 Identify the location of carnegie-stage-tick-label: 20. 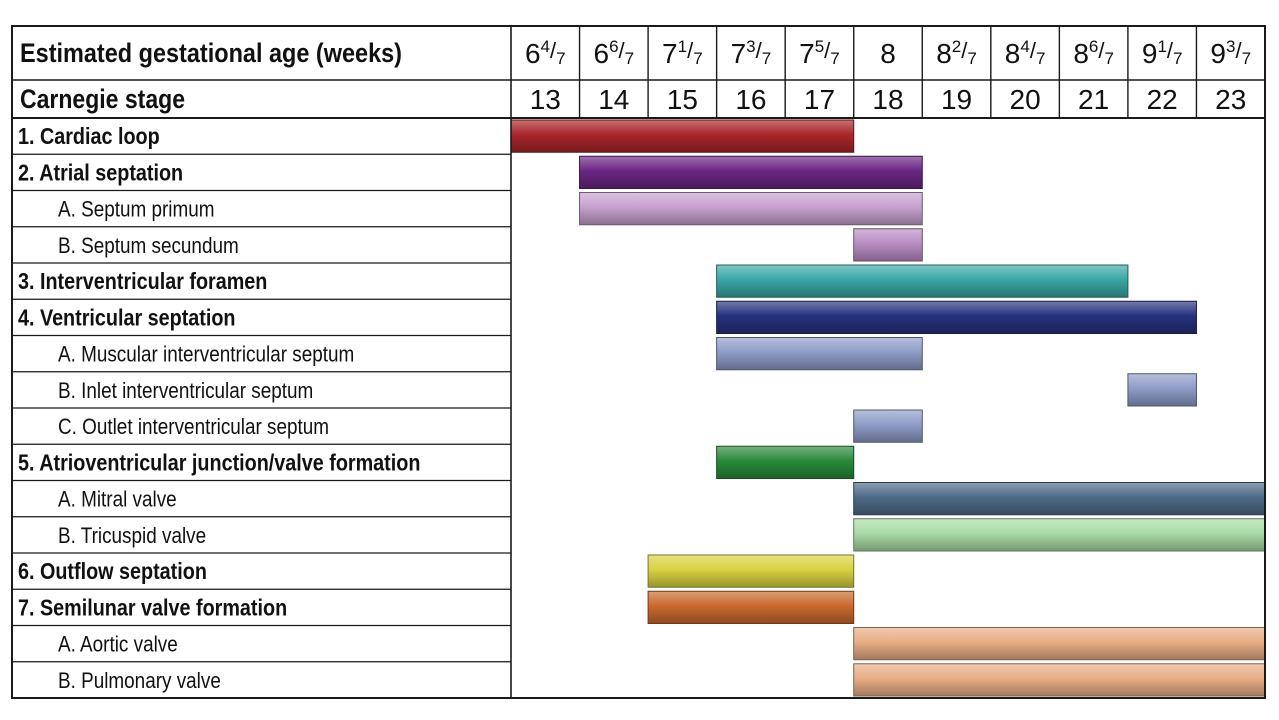
(1025, 99).